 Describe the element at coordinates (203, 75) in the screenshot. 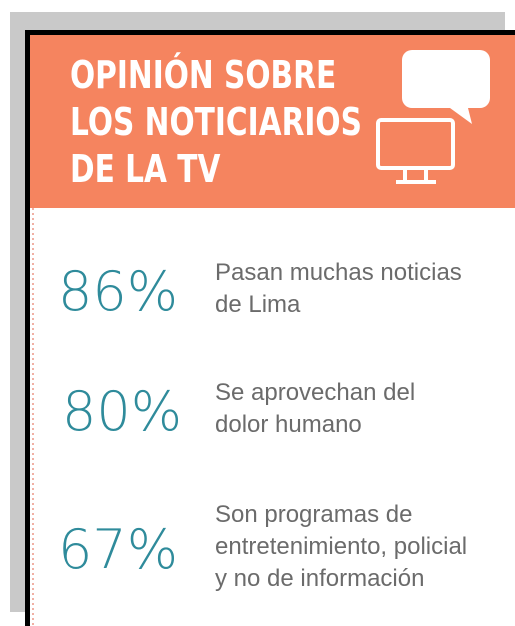

I see `title-line: OPINIÓN SOBRE` at that location.